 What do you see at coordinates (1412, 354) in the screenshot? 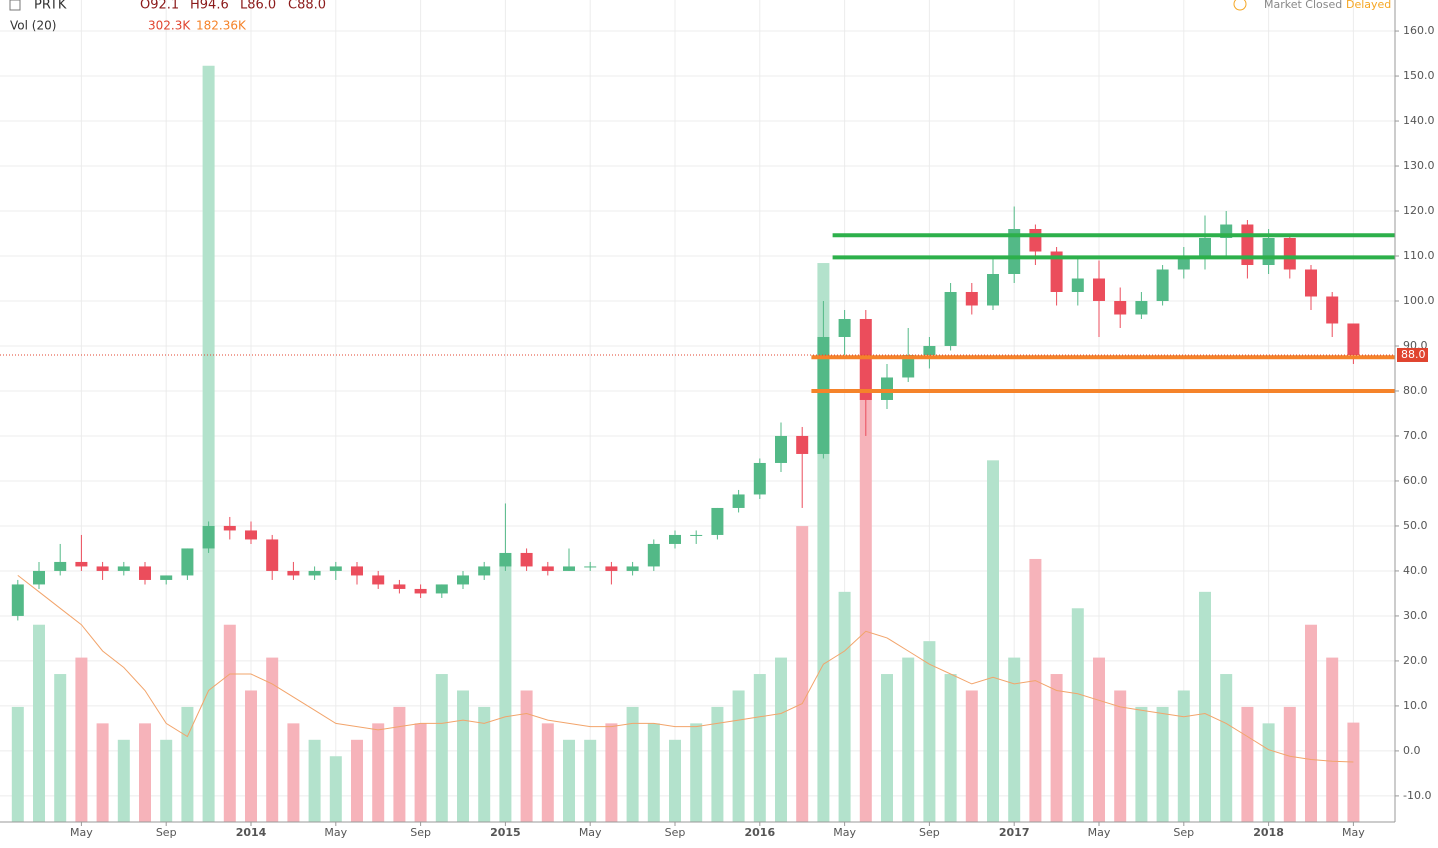
I see `last-price-box` at bounding box center [1412, 354].